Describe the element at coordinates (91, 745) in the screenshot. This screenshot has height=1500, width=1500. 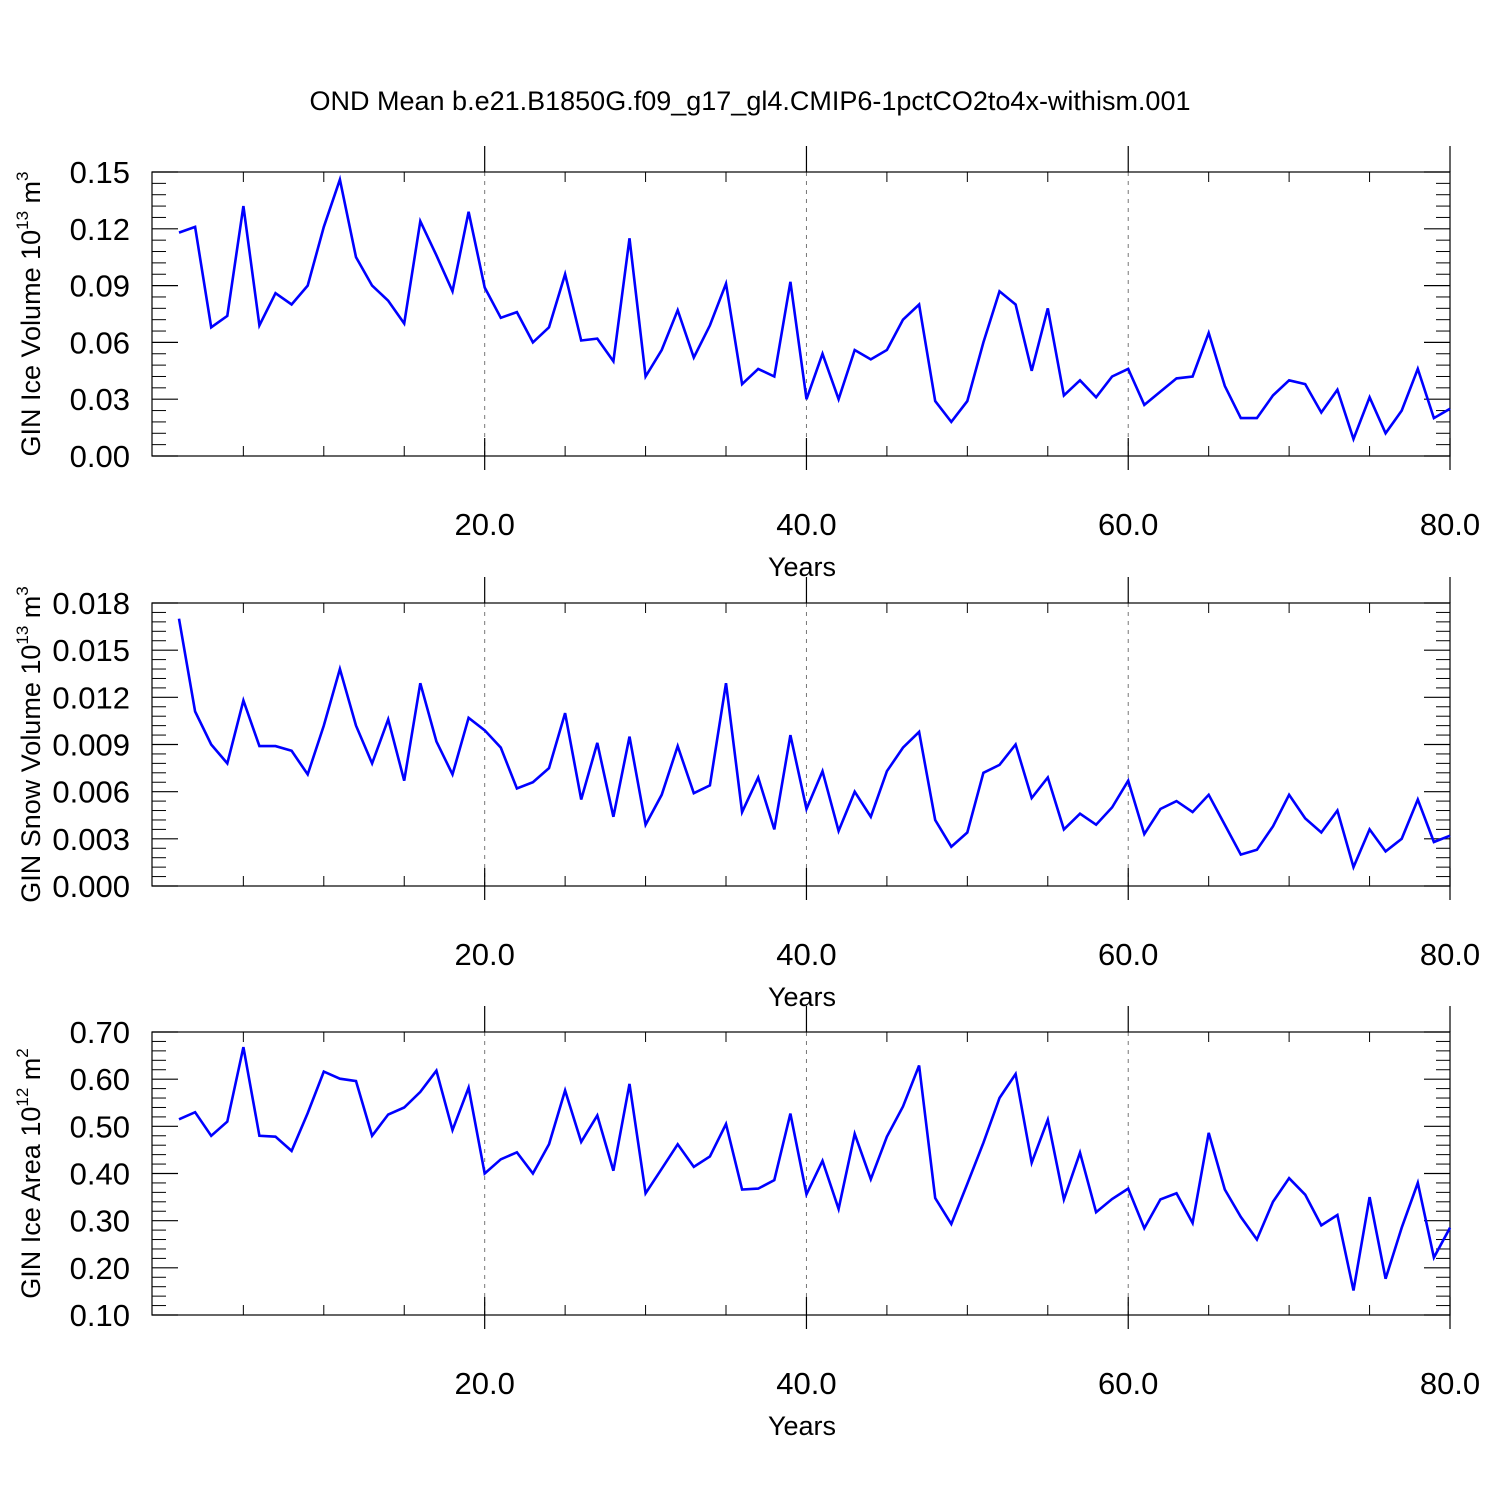
I see `y-tick-label: 0.009` at that location.